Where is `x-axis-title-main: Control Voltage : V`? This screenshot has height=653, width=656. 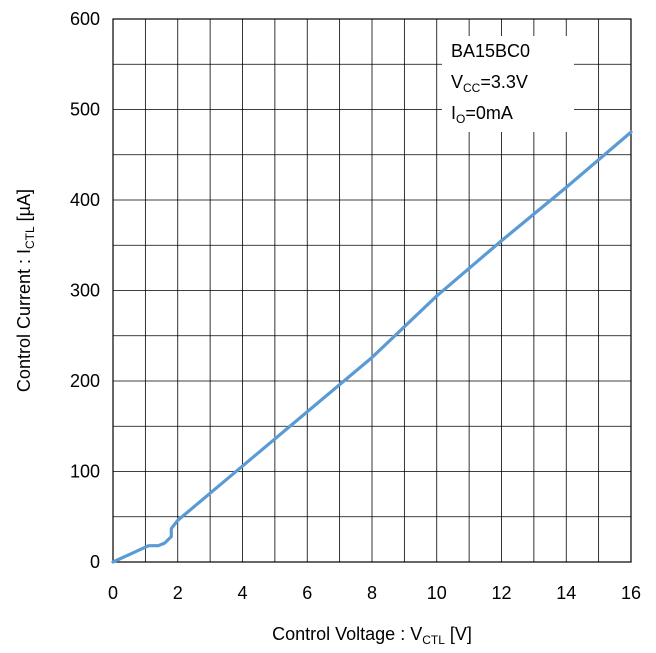 x-axis-title-main: Control Voltage : V is located at coordinates (347, 634).